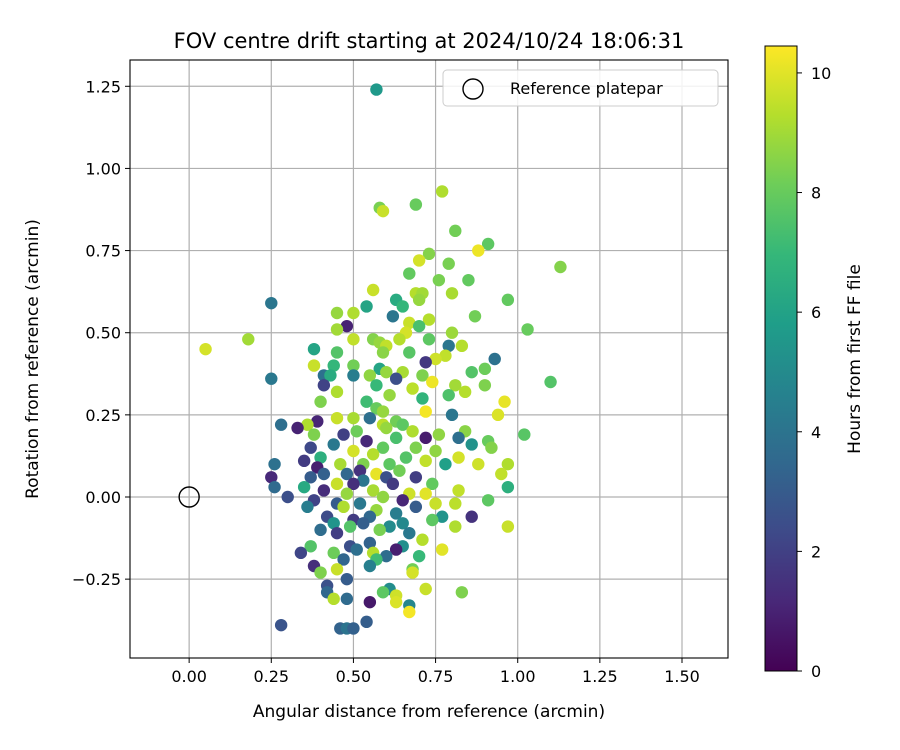  What do you see at coordinates (816, 671) in the screenshot?
I see `colorbar-tick-label: 0` at bounding box center [816, 671].